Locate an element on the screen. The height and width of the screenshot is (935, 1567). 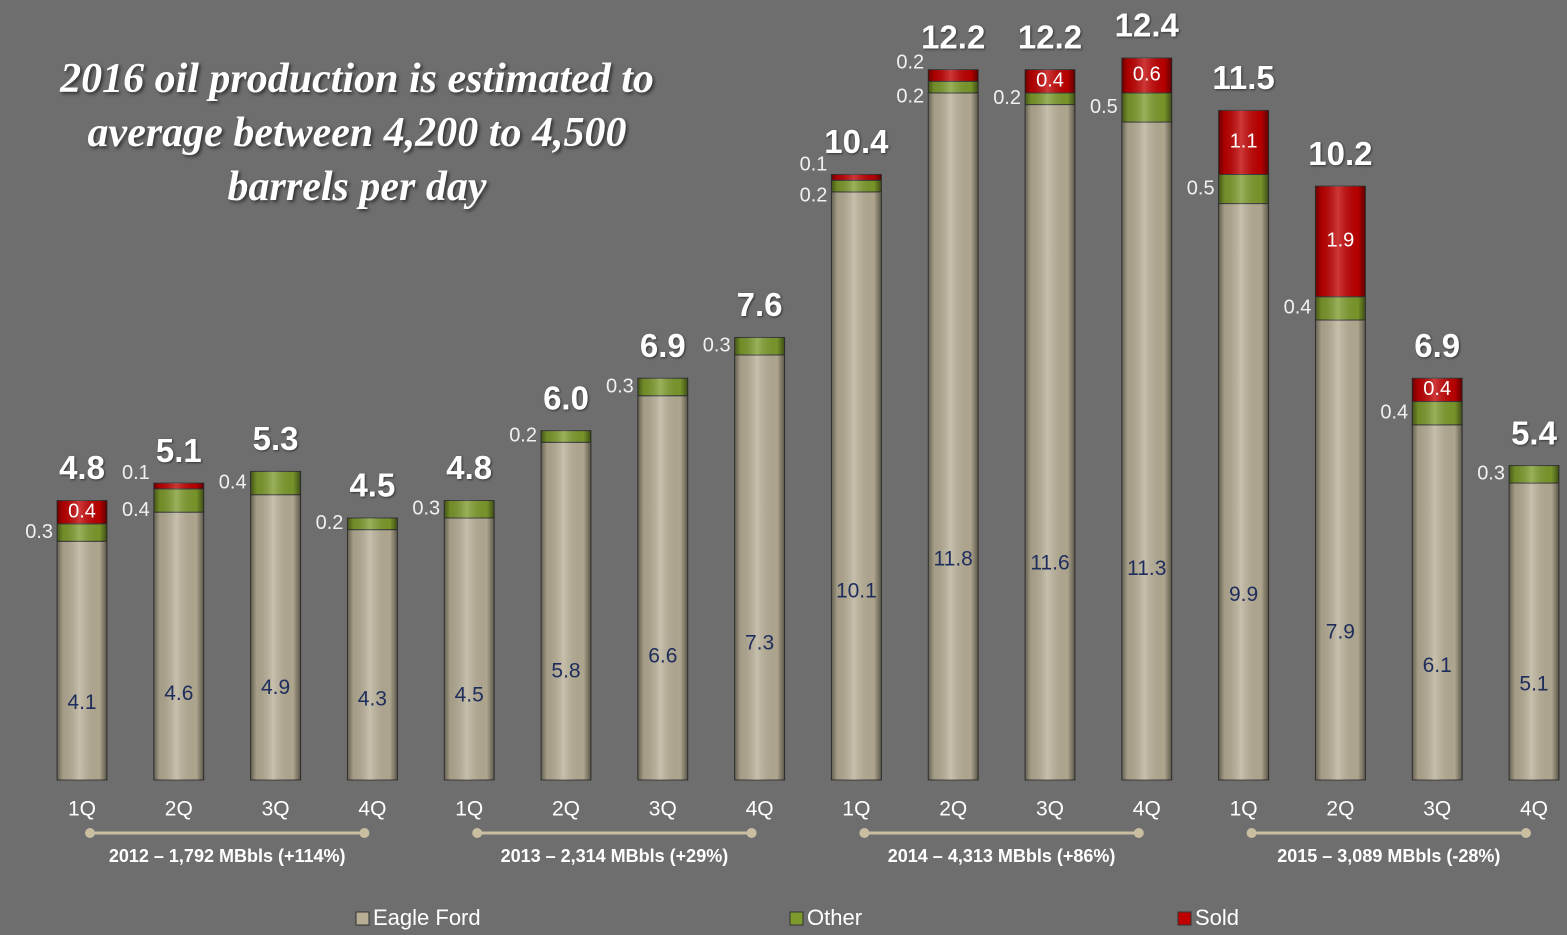
total-label: 6.9 is located at coordinates (1437, 345).